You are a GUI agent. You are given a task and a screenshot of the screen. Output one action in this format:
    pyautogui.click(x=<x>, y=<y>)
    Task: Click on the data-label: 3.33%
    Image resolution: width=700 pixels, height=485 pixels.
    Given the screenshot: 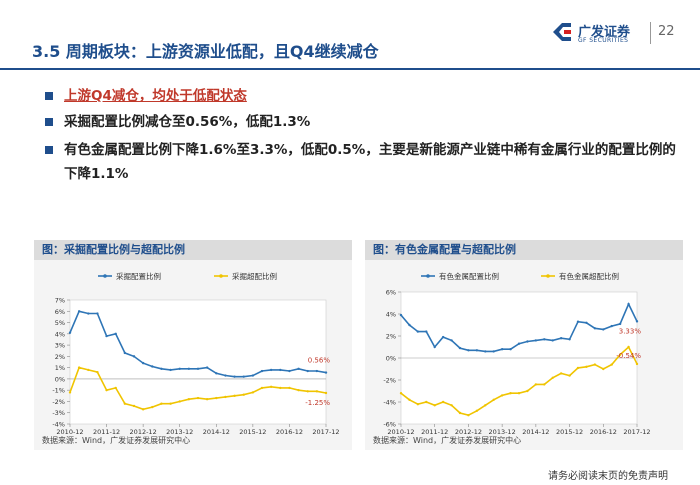 What is the action you would take?
    pyautogui.click(x=630, y=331)
    